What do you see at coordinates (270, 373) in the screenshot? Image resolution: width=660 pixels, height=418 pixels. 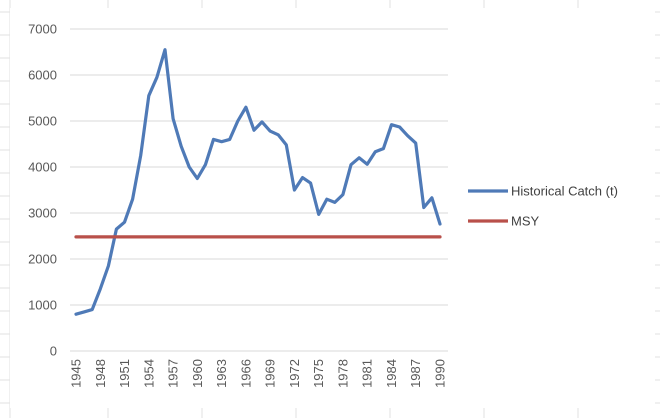 I see `x-tick-label: 1969` at bounding box center [270, 373].